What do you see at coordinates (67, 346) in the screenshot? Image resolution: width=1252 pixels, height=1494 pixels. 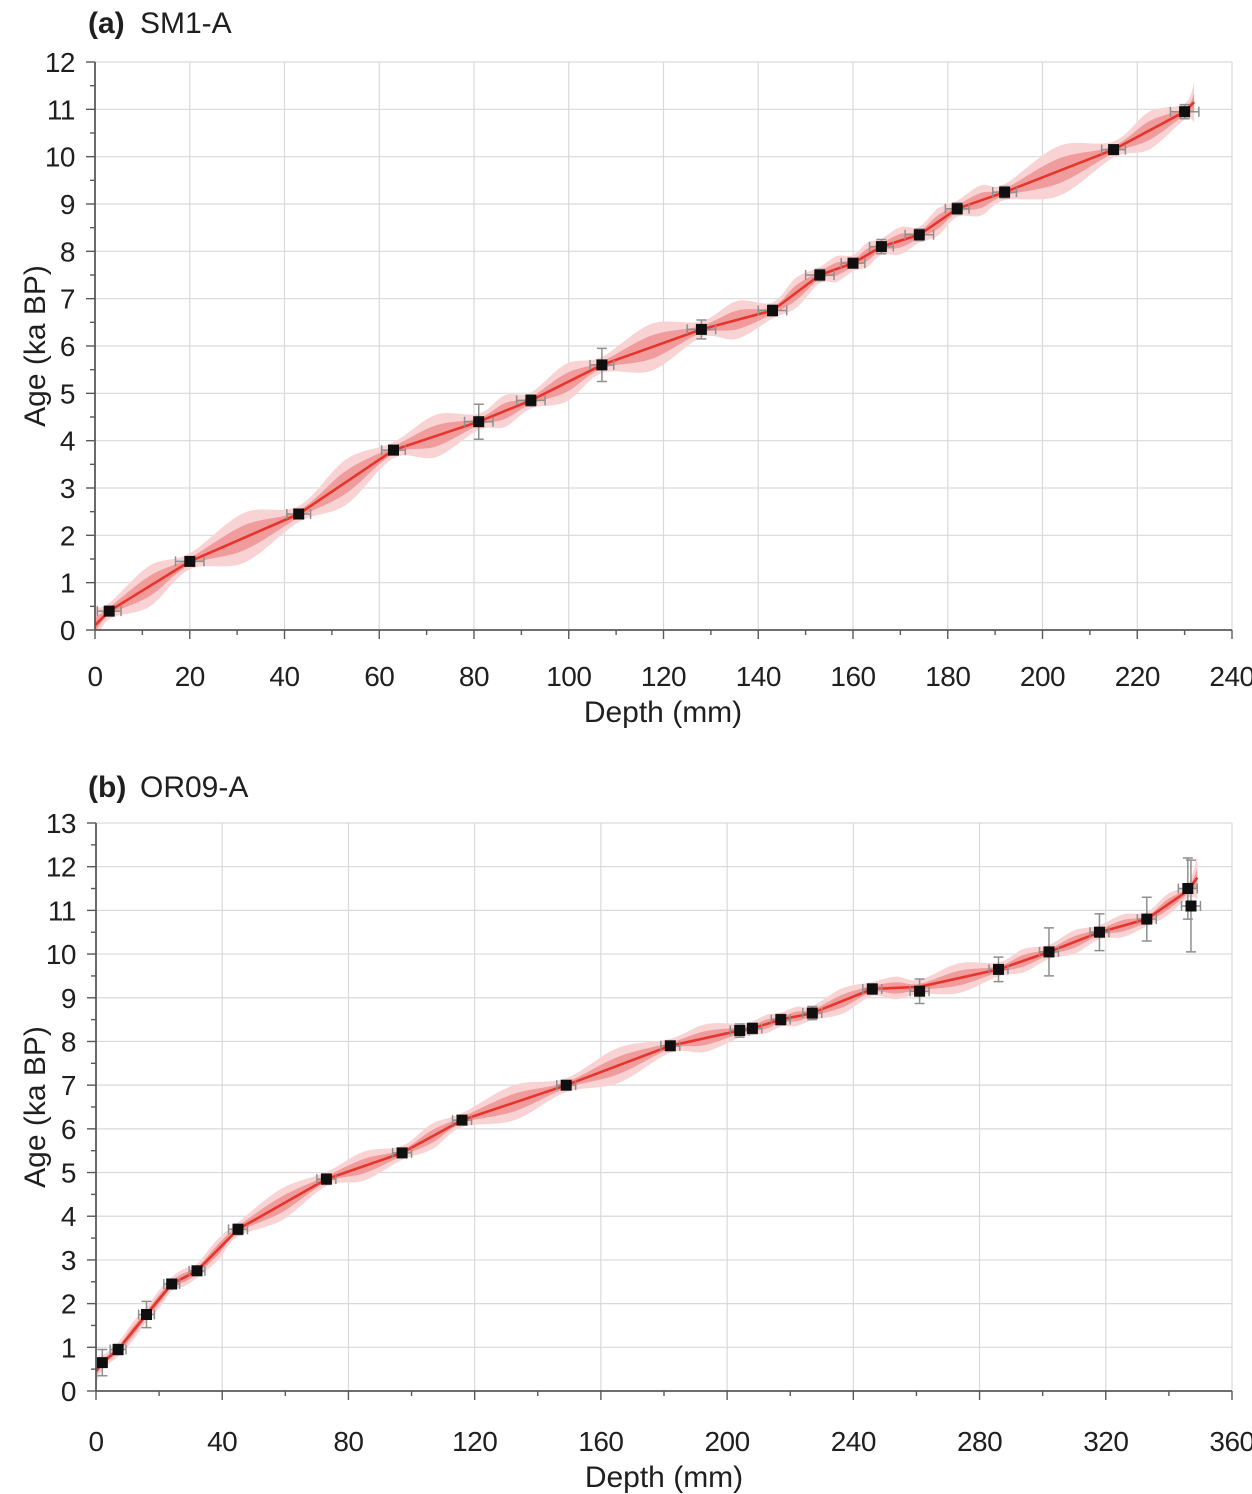 I see `y-tick-label: 6` at bounding box center [67, 346].